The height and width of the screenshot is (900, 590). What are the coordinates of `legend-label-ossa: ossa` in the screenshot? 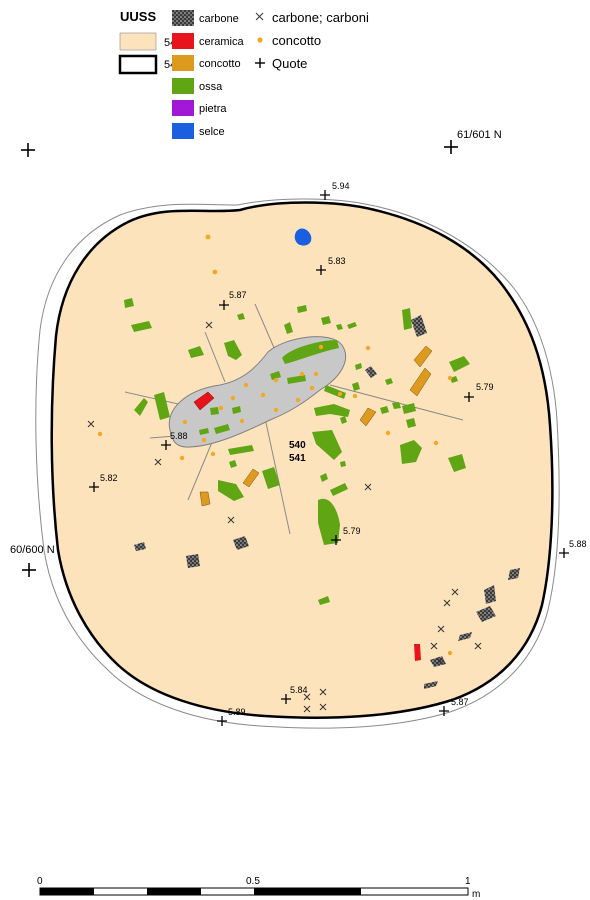 It's located at (211, 87).